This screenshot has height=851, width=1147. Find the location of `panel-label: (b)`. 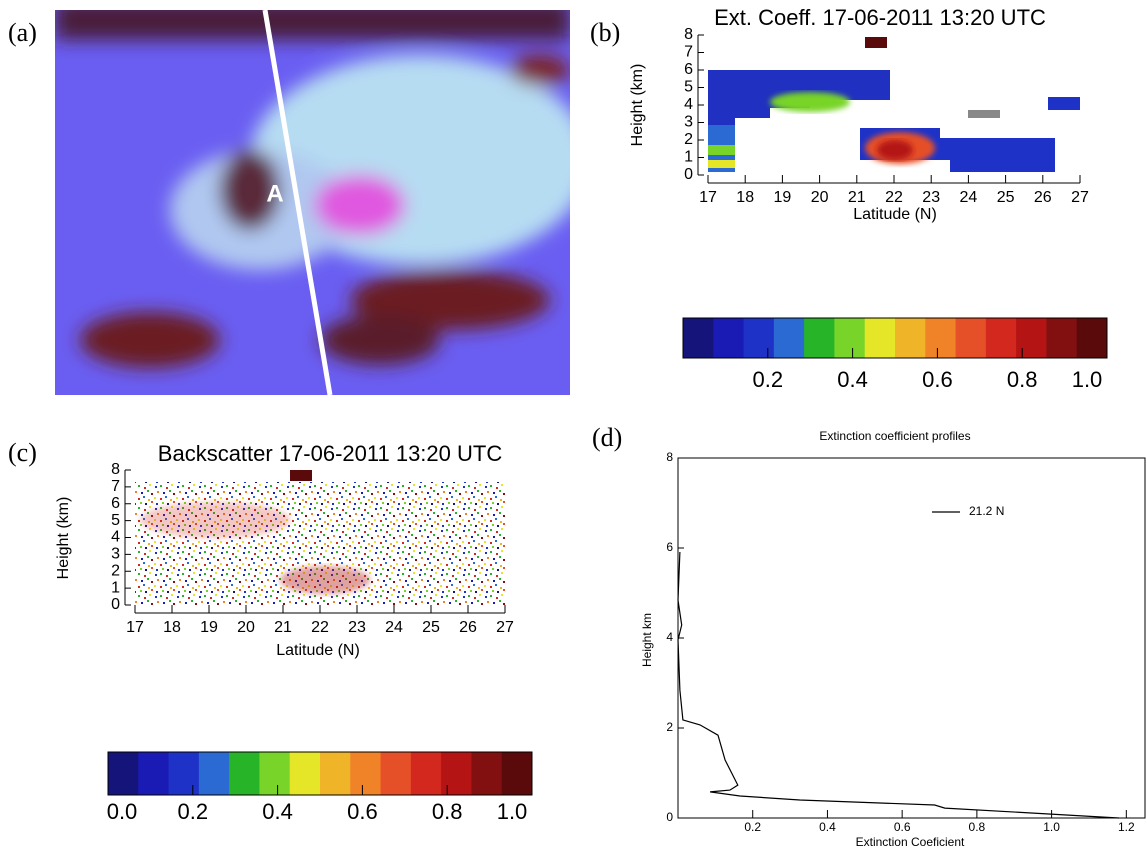

panel-label: (b) is located at coordinates (605, 32).